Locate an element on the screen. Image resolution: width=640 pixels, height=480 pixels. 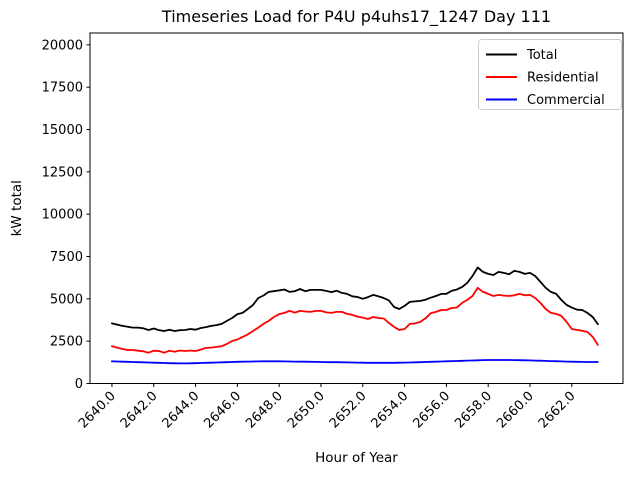
y-axis-label: kW total is located at coordinates (17, 208).